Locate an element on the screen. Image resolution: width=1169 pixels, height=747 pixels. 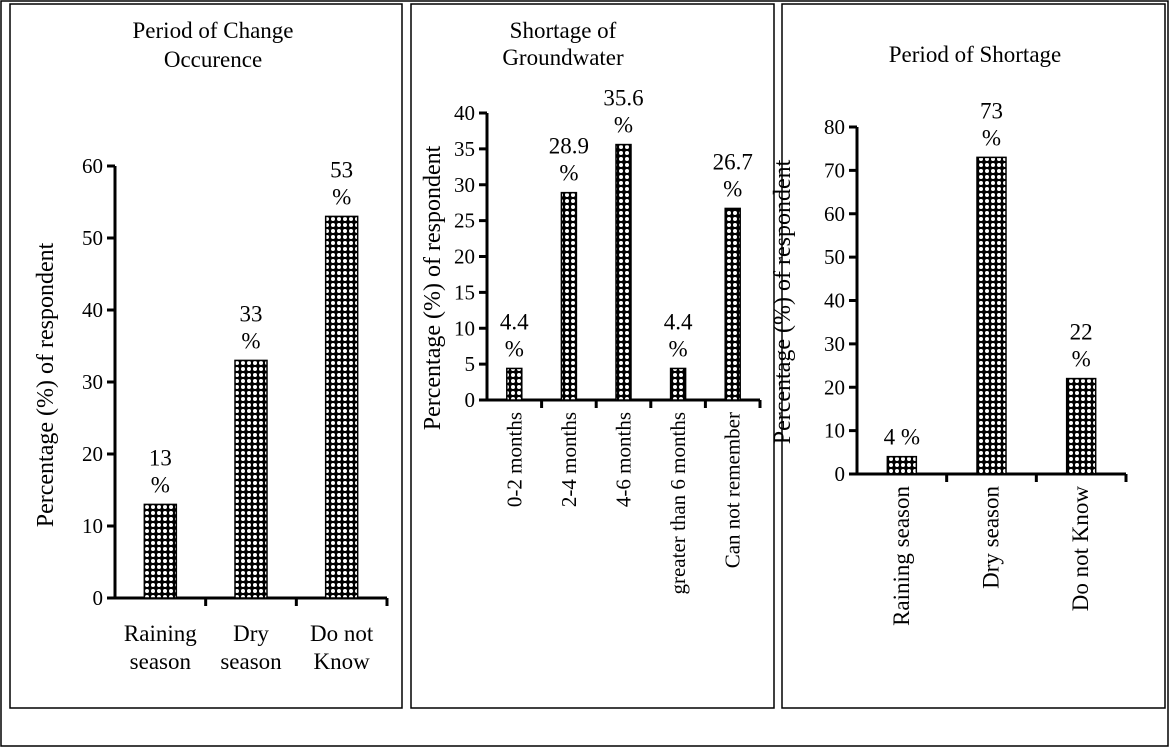
x-tick-label: Can not remember is located at coordinates (733, 490).